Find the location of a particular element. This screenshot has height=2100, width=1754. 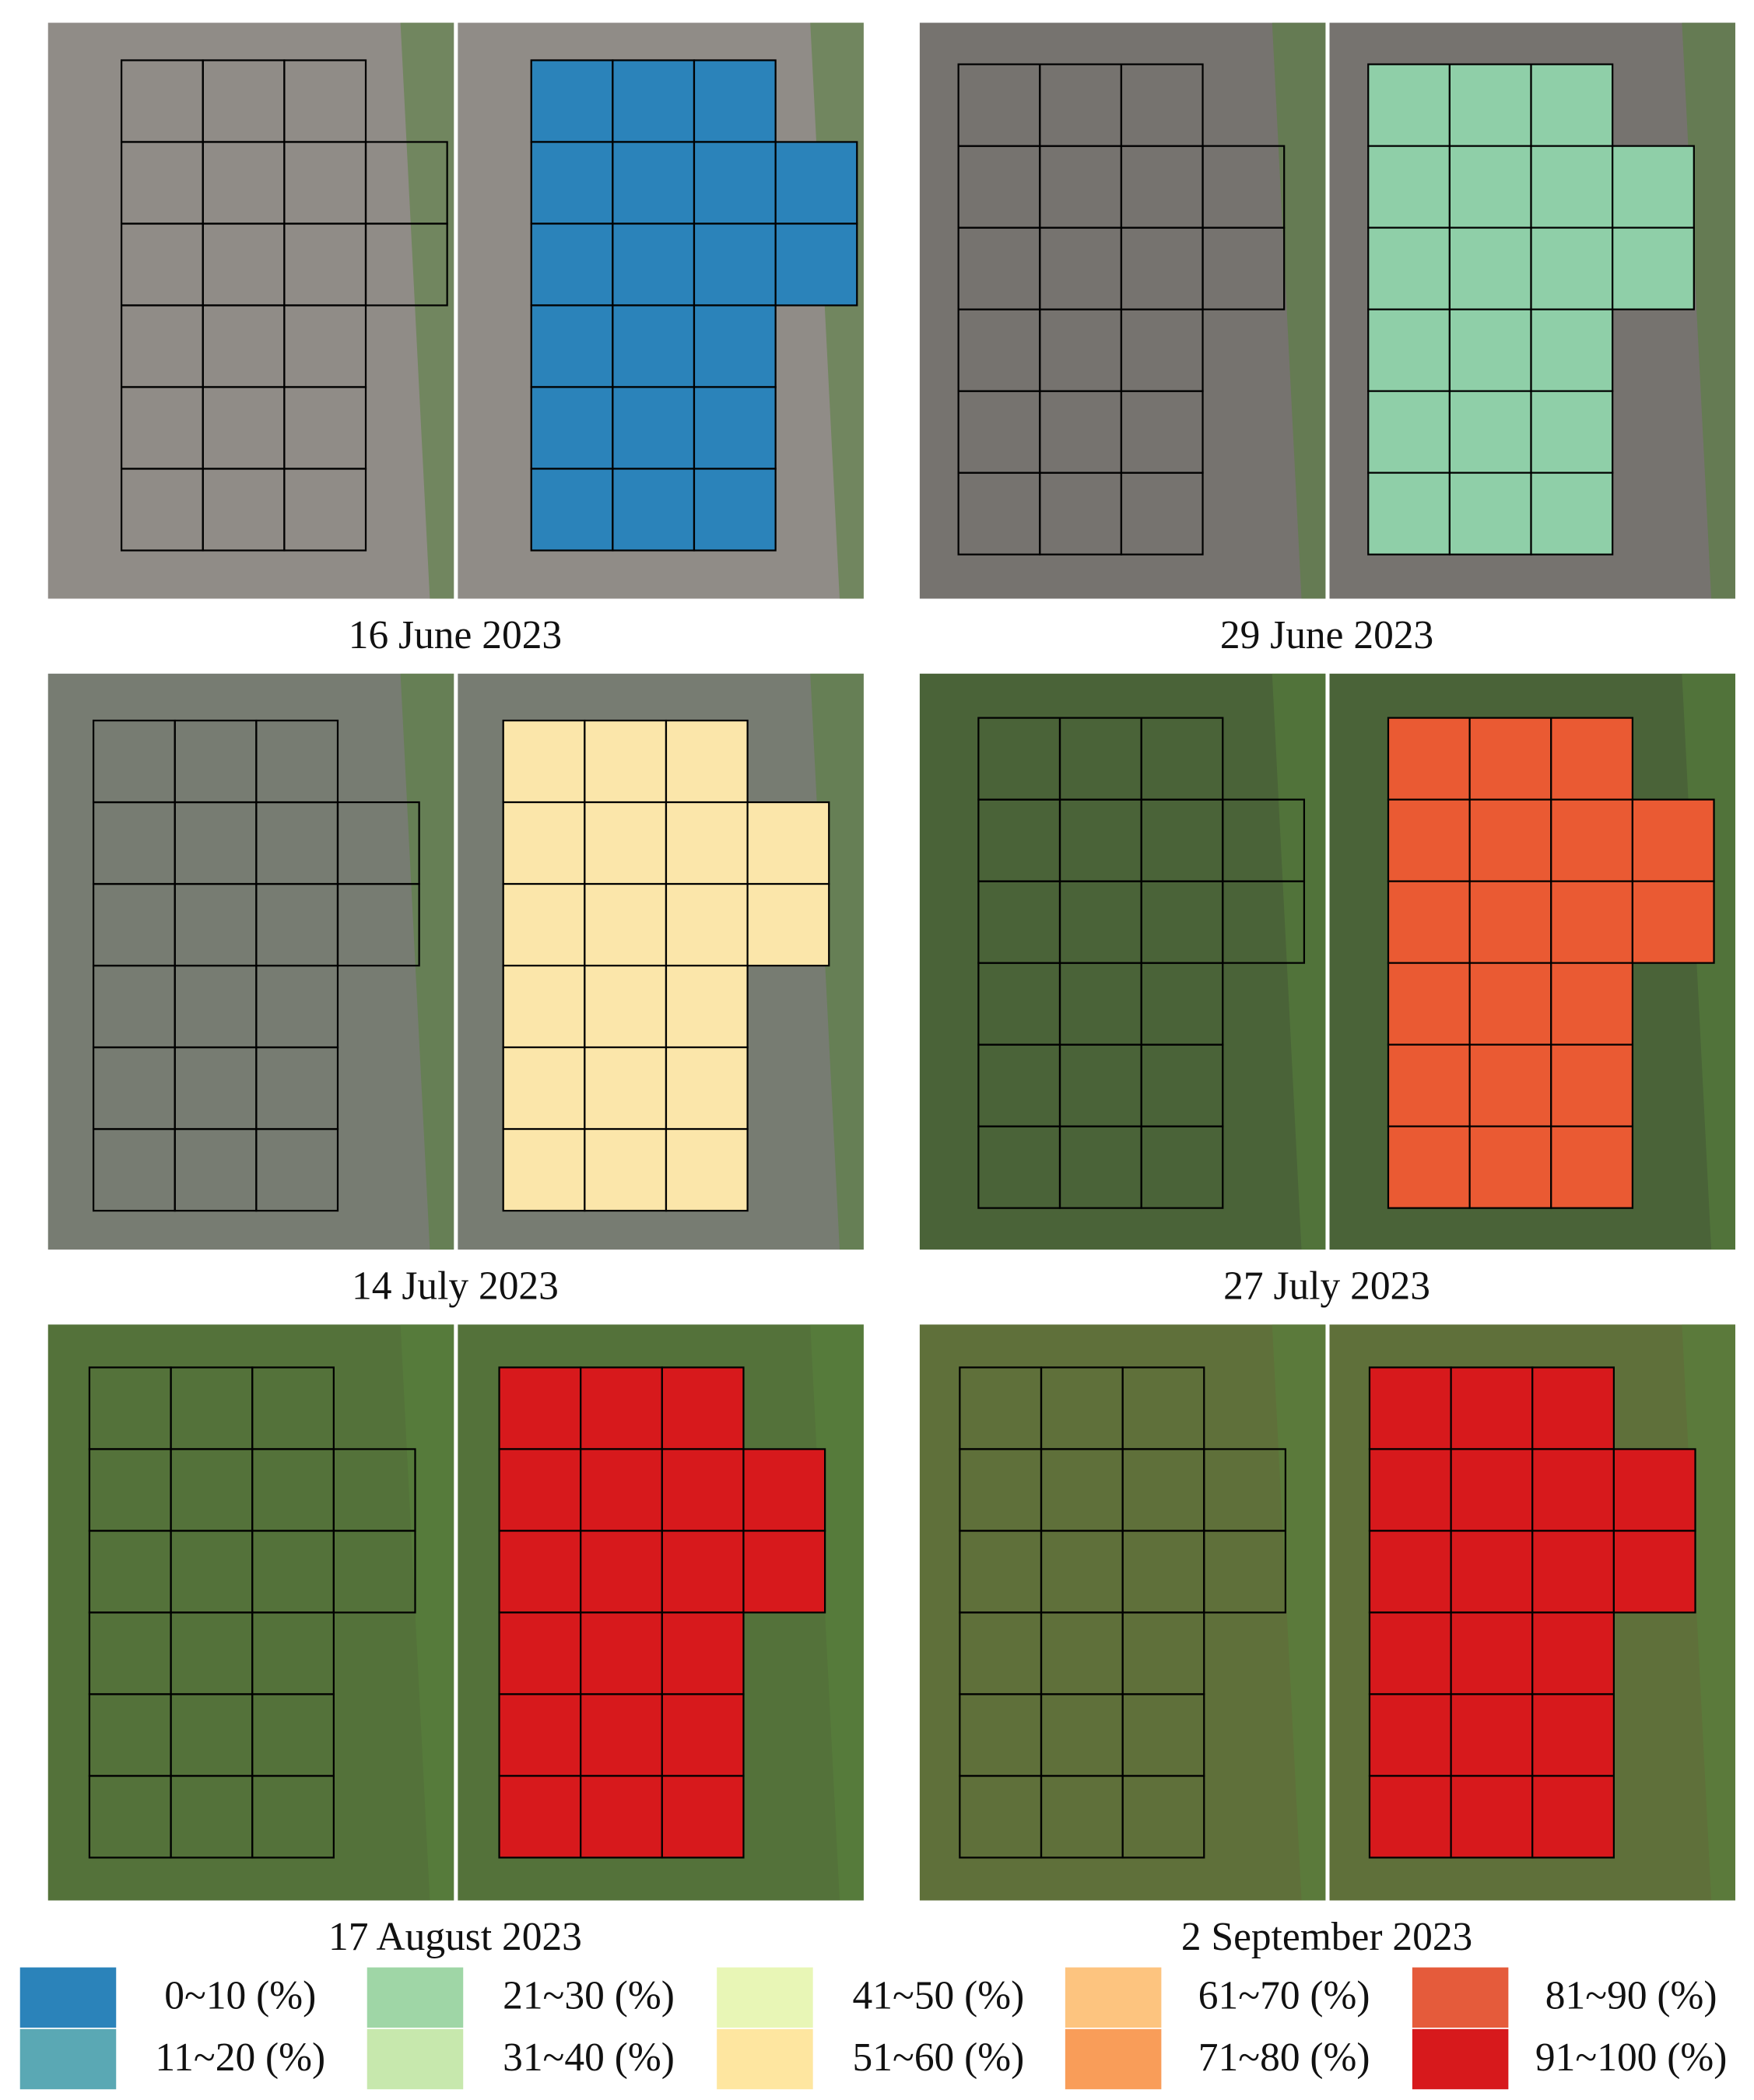

panel: 27 July 2023 is located at coordinates (1327, 991).